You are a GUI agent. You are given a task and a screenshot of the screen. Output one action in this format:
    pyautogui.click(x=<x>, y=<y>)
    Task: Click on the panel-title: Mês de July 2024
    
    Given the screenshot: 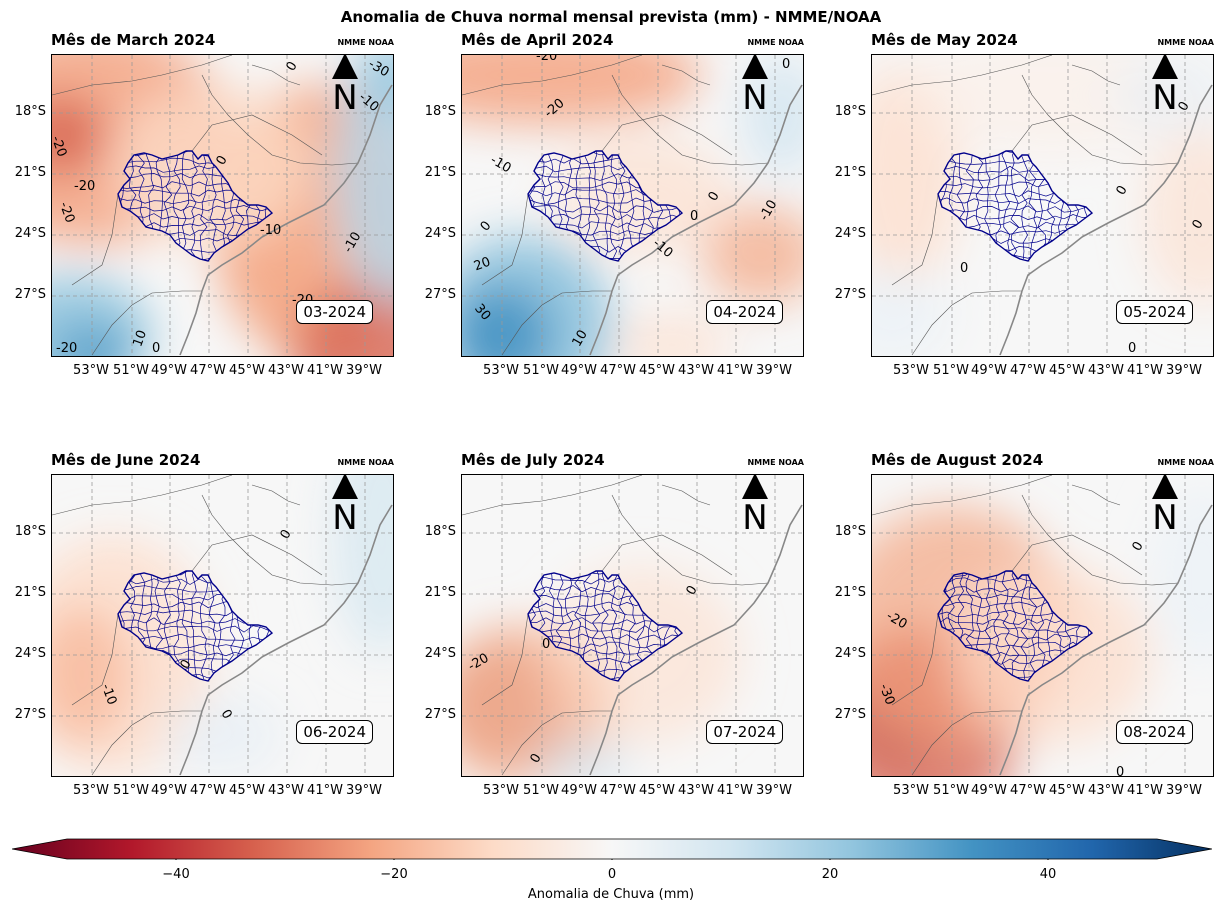 What is the action you would take?
    pyautogui.click(x=533, y=460)
    